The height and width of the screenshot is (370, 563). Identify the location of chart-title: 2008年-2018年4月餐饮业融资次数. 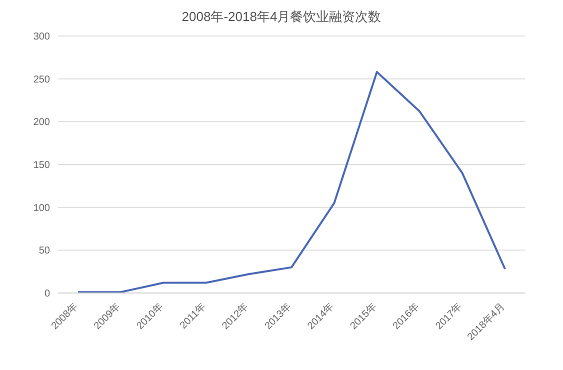
(281, 17).